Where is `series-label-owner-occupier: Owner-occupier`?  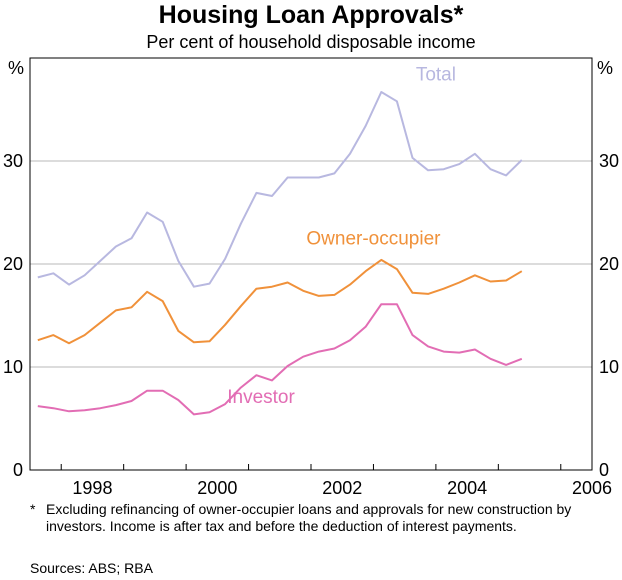 series-label-owner-occupier: Owner-occupier is located at coordinates (373, 238).